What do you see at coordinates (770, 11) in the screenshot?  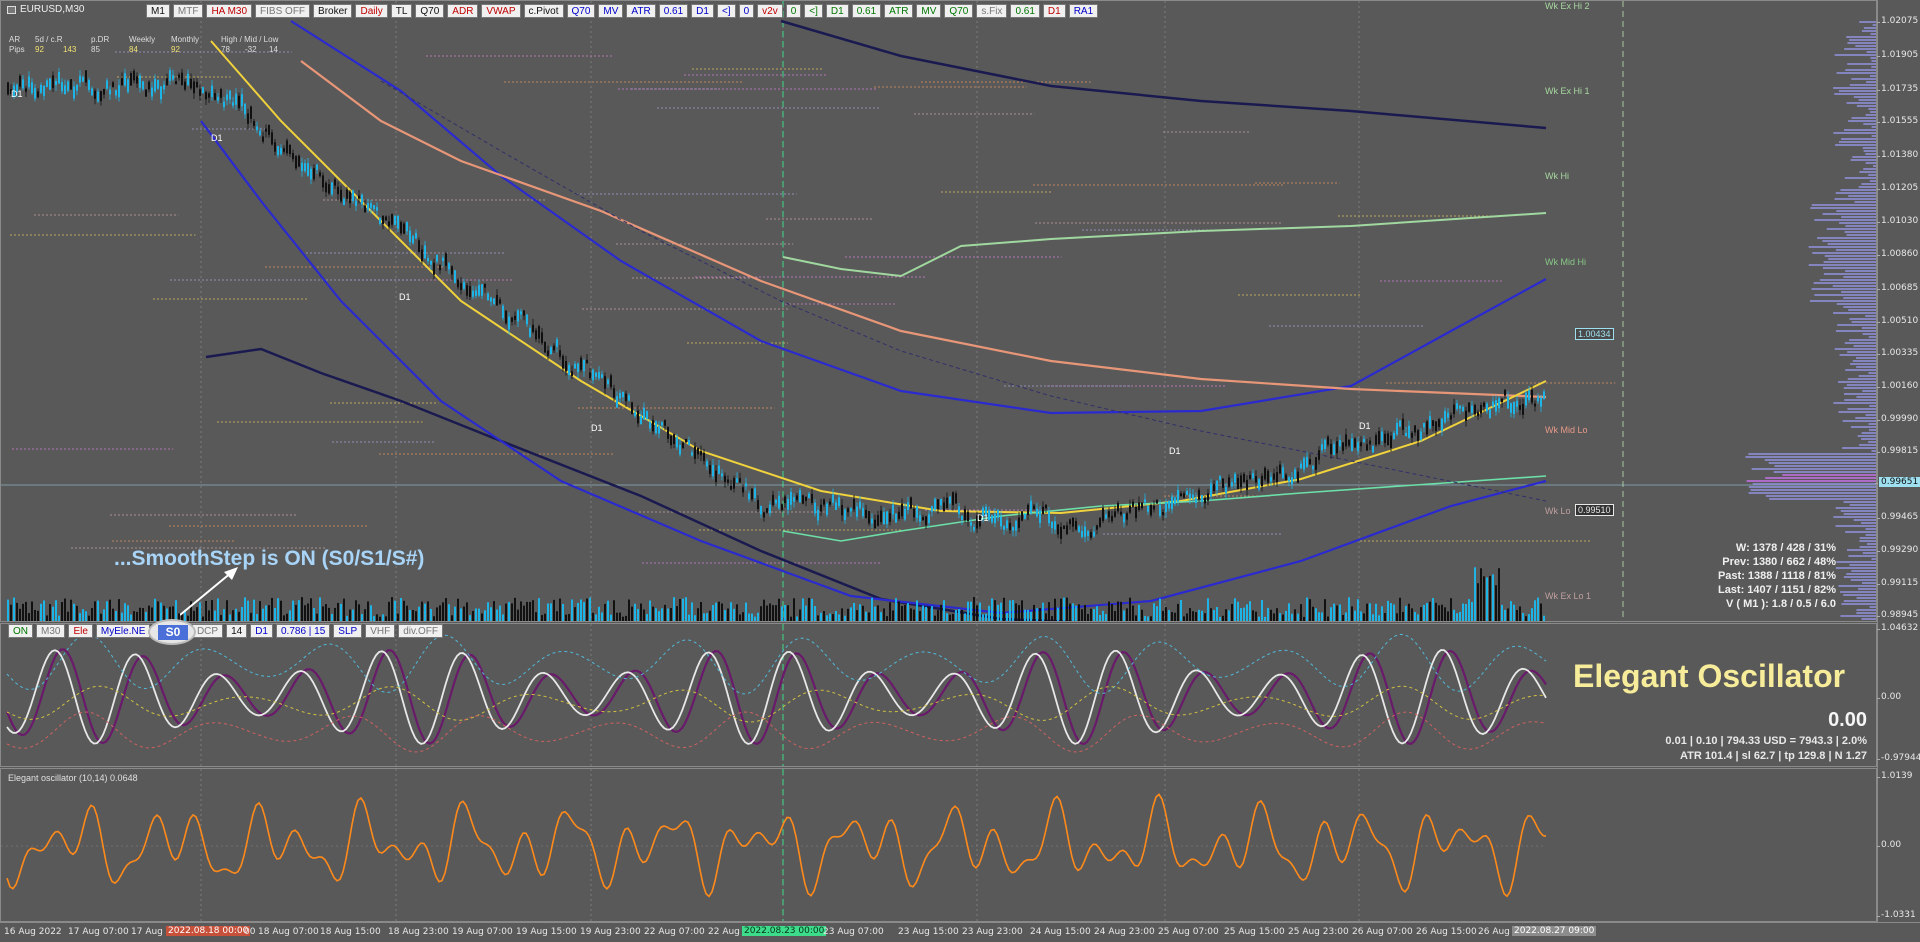 I see `toolbar-button: v2v` at bounding box center [770, 11].